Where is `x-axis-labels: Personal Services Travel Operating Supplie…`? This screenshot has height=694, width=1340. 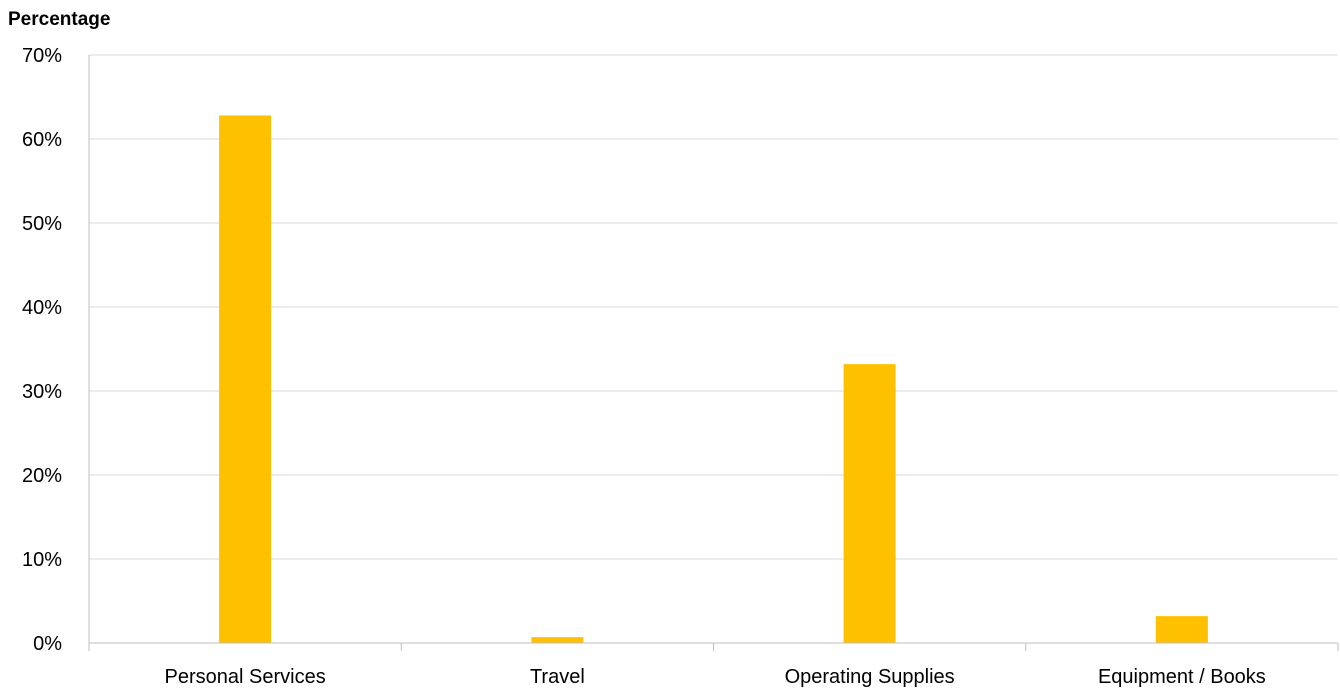
x-axis-labels: Personal Services Travel Operating Supplie… is located at coordinates (715, 677).